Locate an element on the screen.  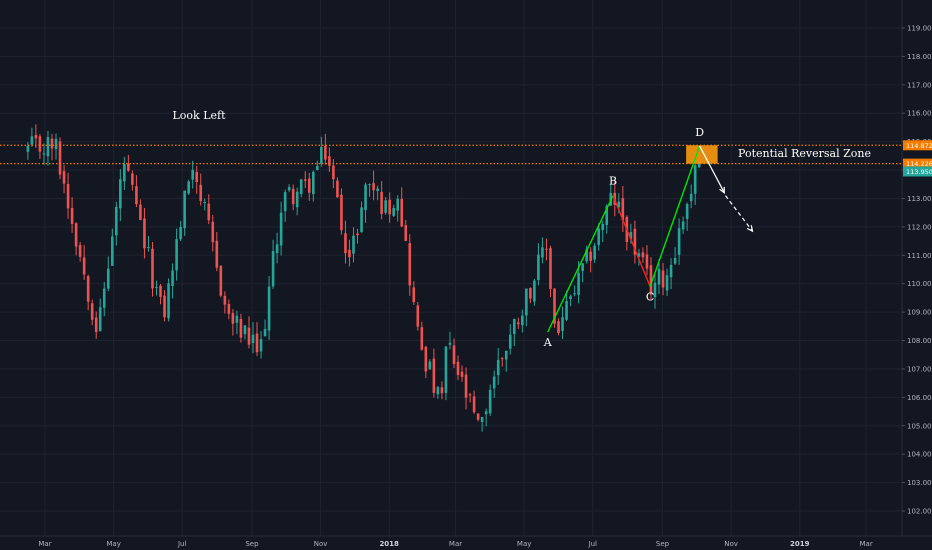
price-tag is located at coordinates (917, 163).